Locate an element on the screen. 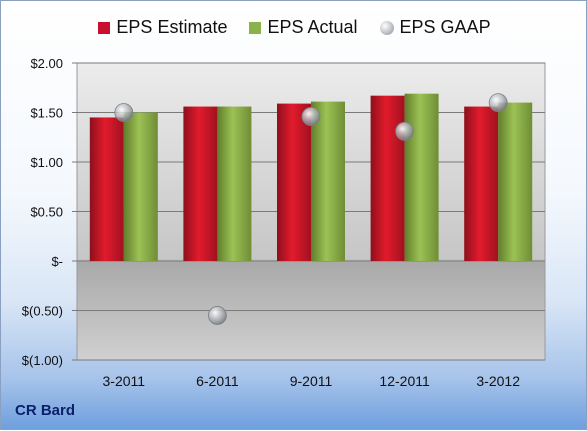 This screenshot has width=587, height=431. legend-swatch-eps-estimate is located at coordinates (104, 27).